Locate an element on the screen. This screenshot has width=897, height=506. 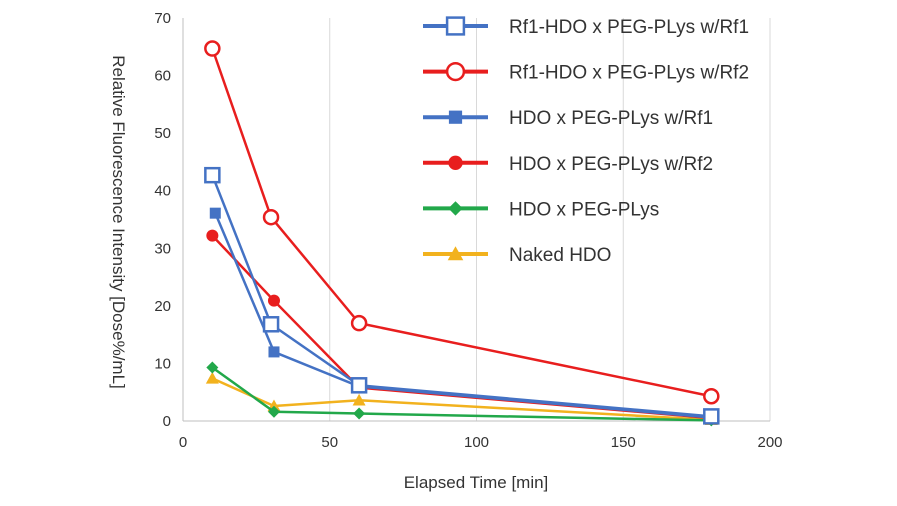
legend-item: HDO x PEG-PLys w/Rf2 is located at coordinates (568, 164).